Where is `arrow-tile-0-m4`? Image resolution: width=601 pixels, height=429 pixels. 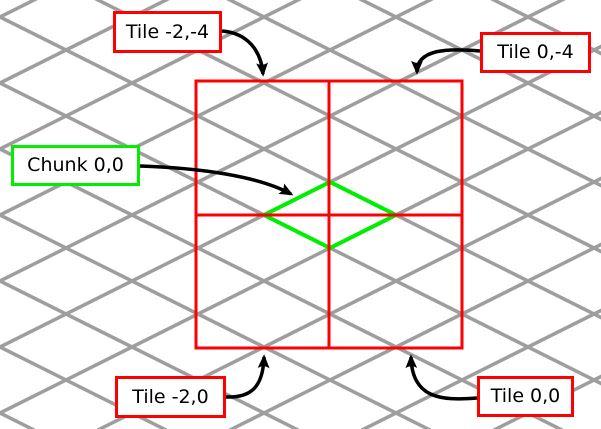
arrow-tile-0-m4 is located at coordinates (446, 61).